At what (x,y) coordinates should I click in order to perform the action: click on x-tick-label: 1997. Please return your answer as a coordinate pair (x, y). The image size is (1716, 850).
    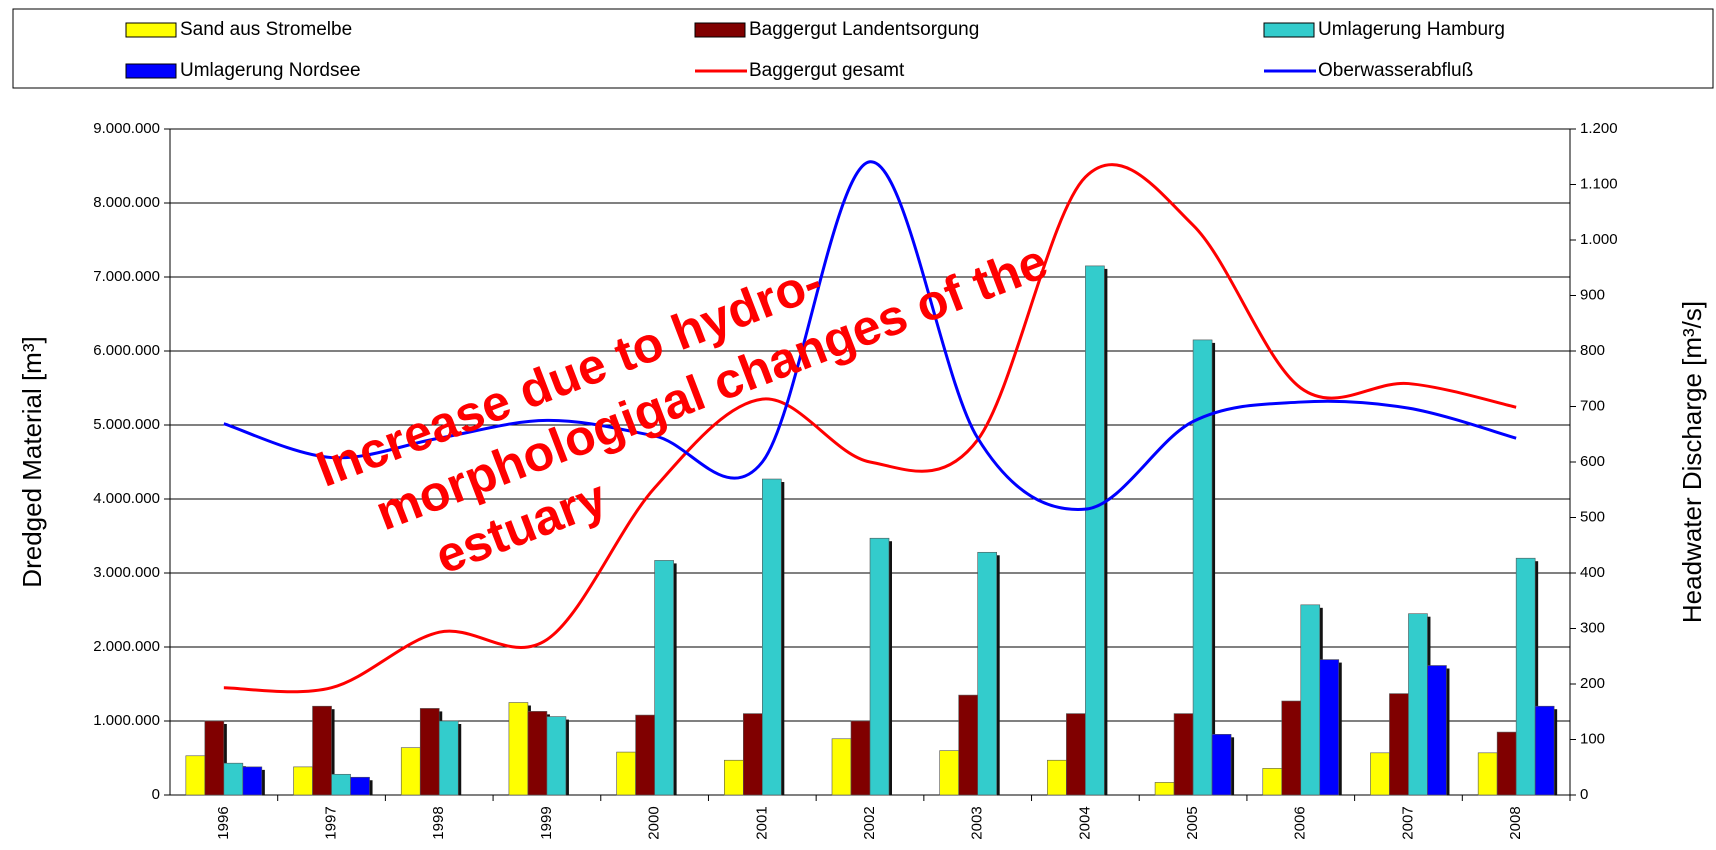
    Looking at the image, I should click on (331, 822).